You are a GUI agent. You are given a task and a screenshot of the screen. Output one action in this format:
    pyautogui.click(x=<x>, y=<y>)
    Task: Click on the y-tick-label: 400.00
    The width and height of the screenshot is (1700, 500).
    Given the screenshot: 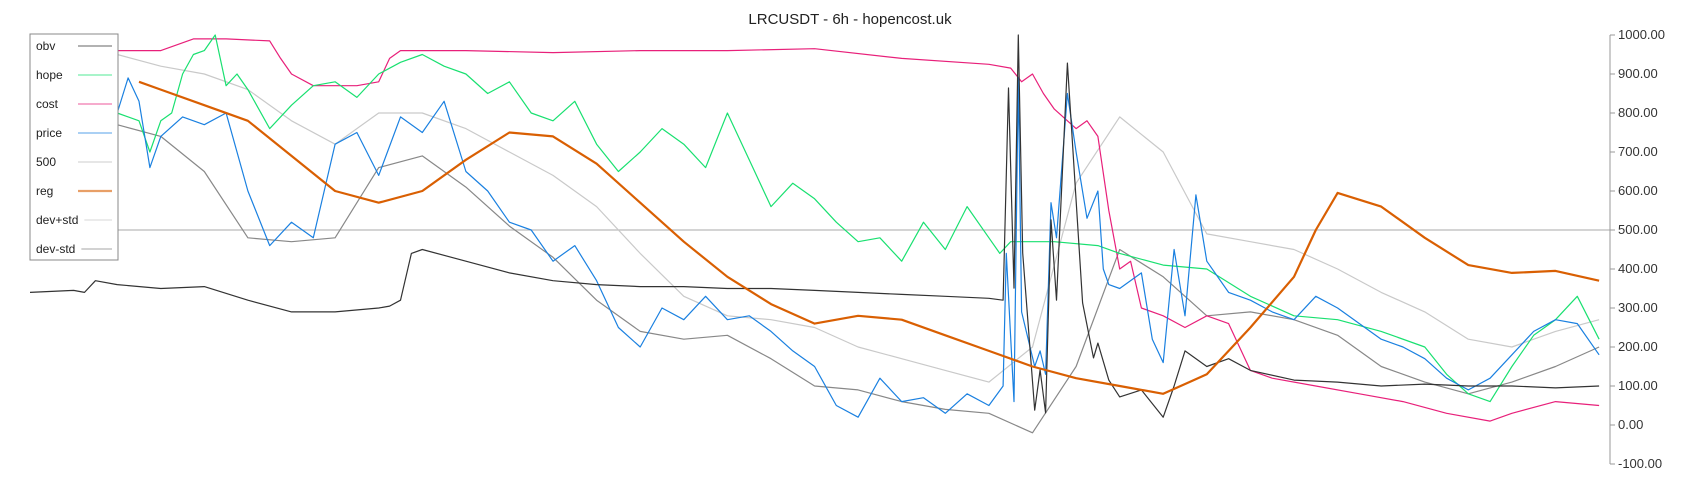 What is the action you would take?
    pyautogui.click(x=1638, y=268)
    